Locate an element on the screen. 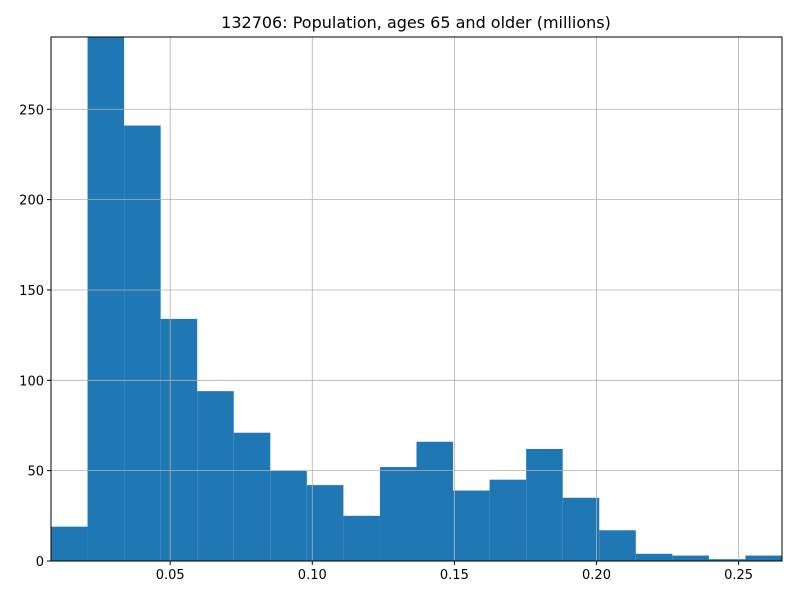  y-tick-label: 150 is located at coordinates (31, 291).